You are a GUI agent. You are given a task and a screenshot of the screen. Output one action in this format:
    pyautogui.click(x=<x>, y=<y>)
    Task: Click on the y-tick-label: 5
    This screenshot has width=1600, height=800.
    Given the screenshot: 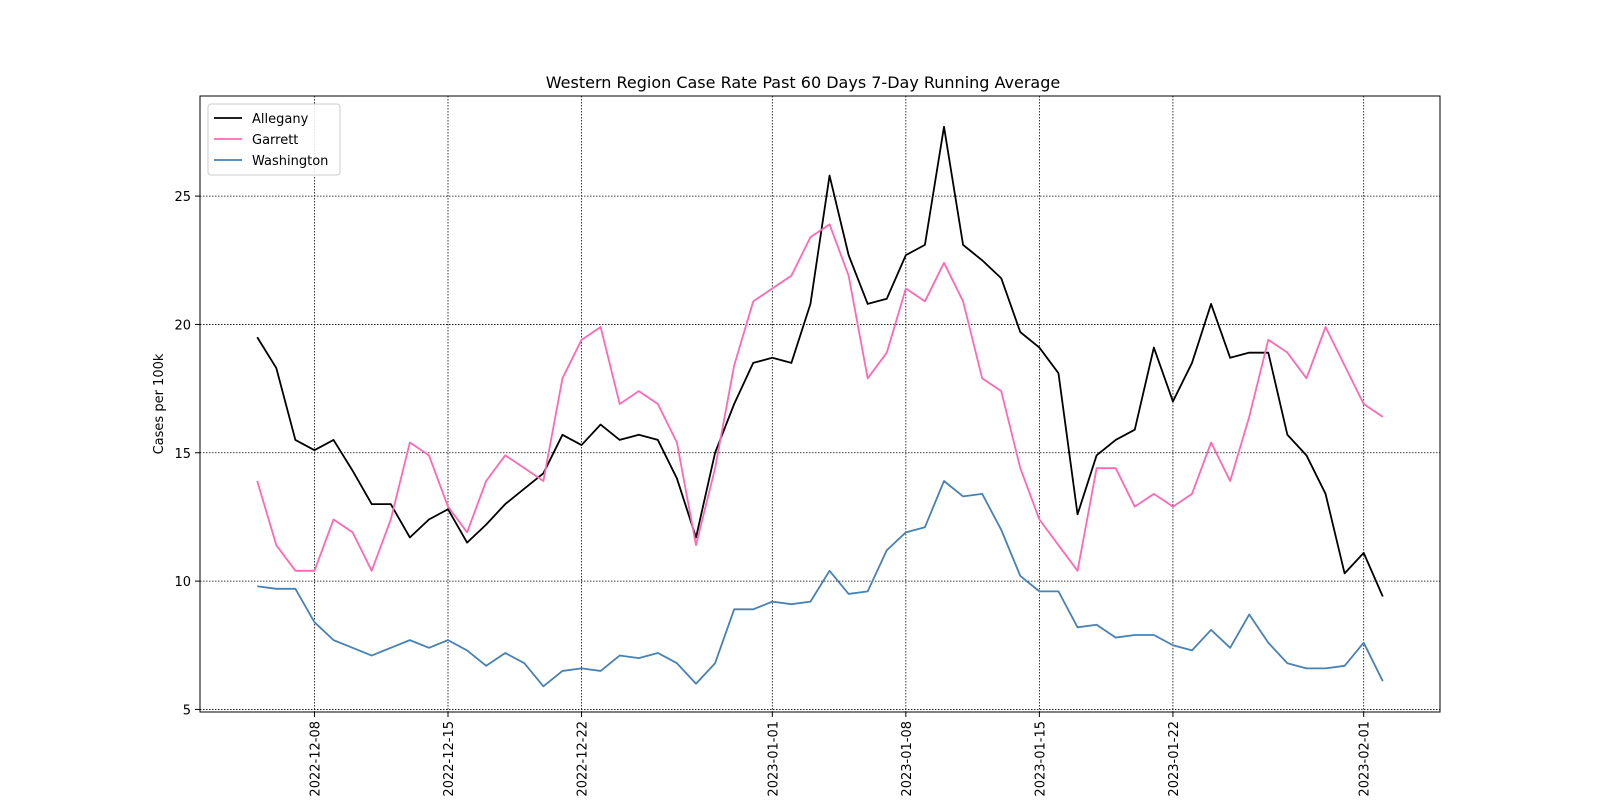 What is the action you would take?
    pyautogui.click(x=187, y=710)
    